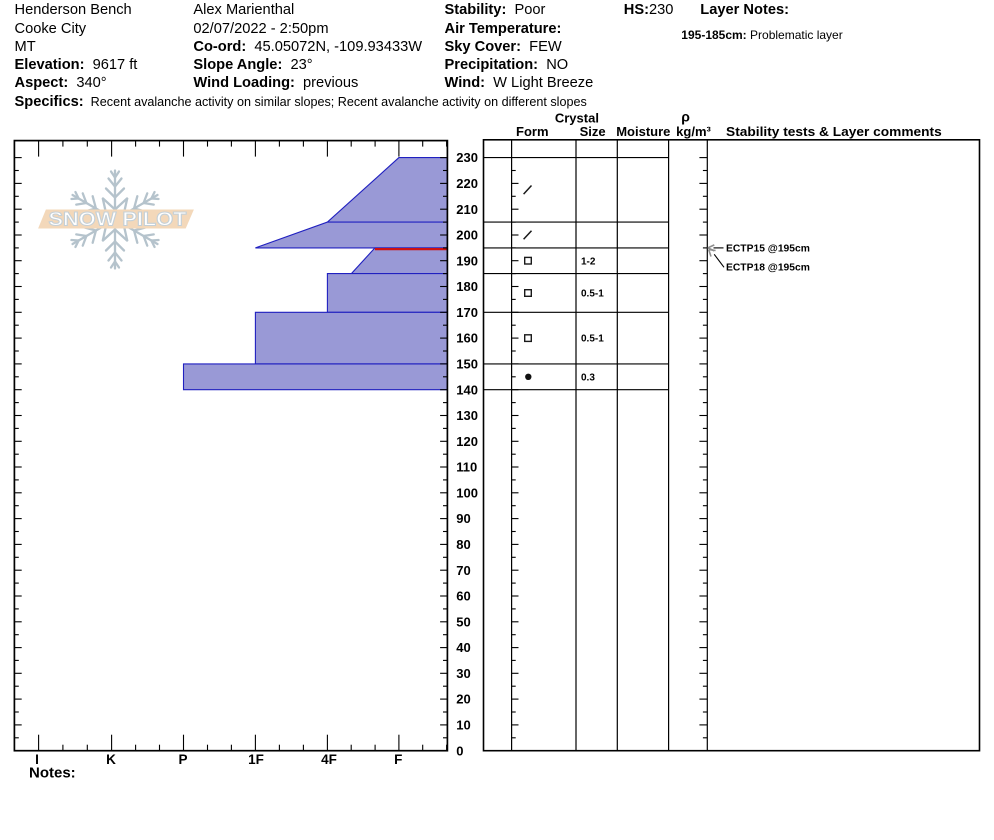 The height and width of the screenshot is (840, 994). I want to click on svg-text: 130, so click(467, 415).